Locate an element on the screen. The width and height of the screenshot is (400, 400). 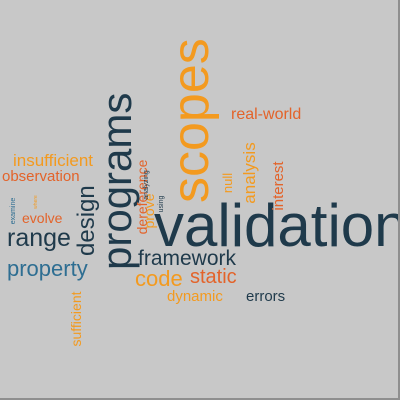
word-analyzing: analyzing is located at coordinates (147, 185).